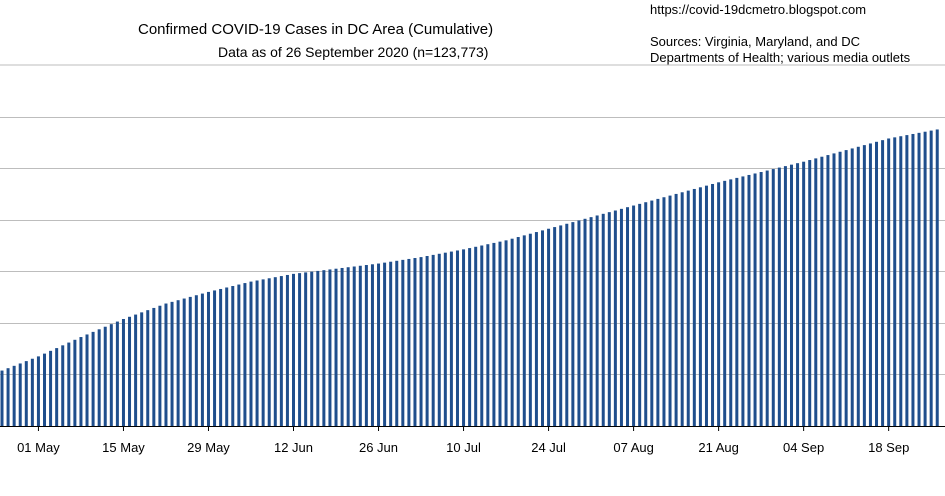 The height and width of the screenshot is (496, 945). Describe the element at coordinates (888, 447) in the screenshot. I see `x-tick-label: 18 Sep` at that location.